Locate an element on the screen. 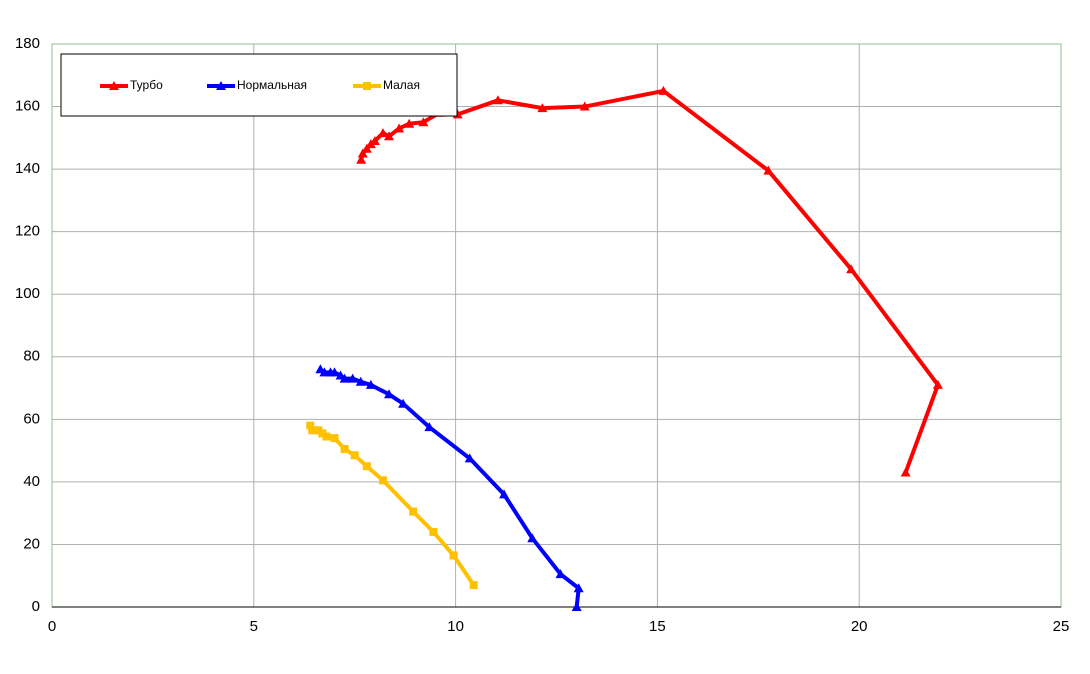 The image size is (1090, 674). y-tick-label: 60 is located at coordinates (31, 418).